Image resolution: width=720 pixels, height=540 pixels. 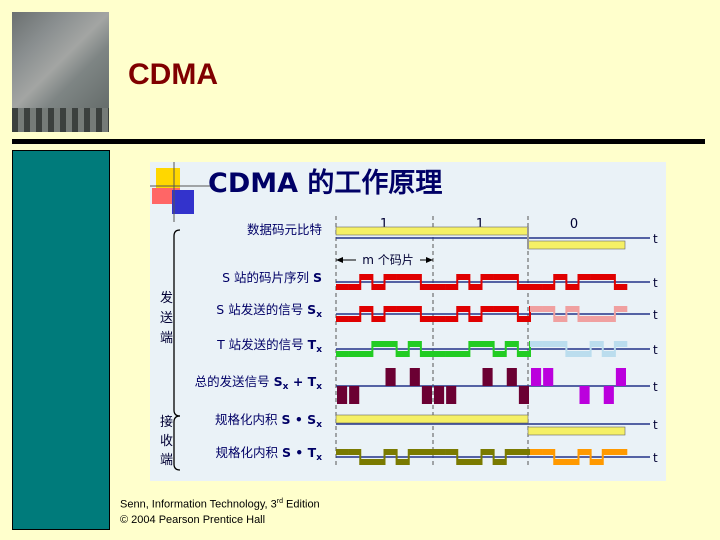 I want to click on logo-square-yellow, so click(x=168, y=179).